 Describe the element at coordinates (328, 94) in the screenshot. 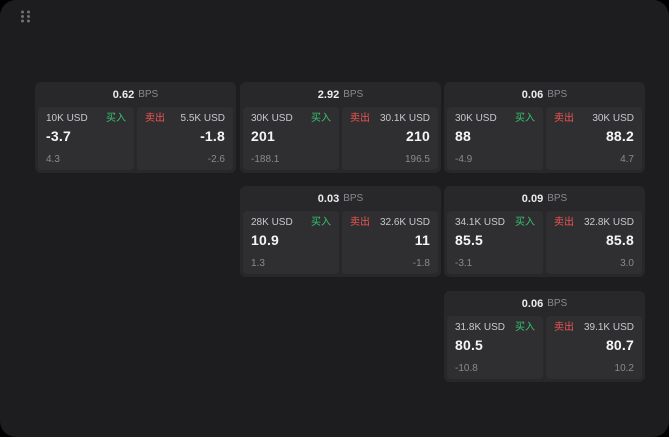

I see `spread-value: 2.92` at that location.